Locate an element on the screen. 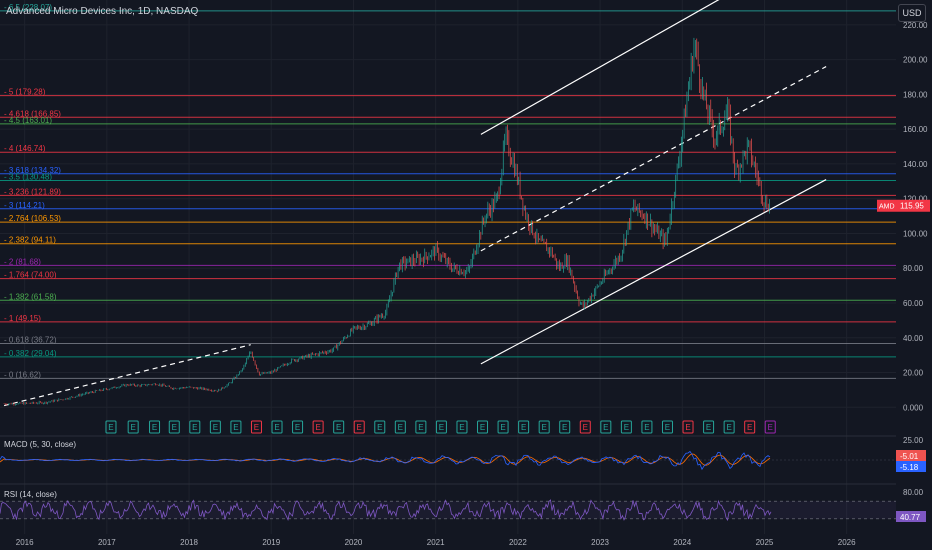  rsi-title: RSI (14, close) is located at coordinates (30, 494).